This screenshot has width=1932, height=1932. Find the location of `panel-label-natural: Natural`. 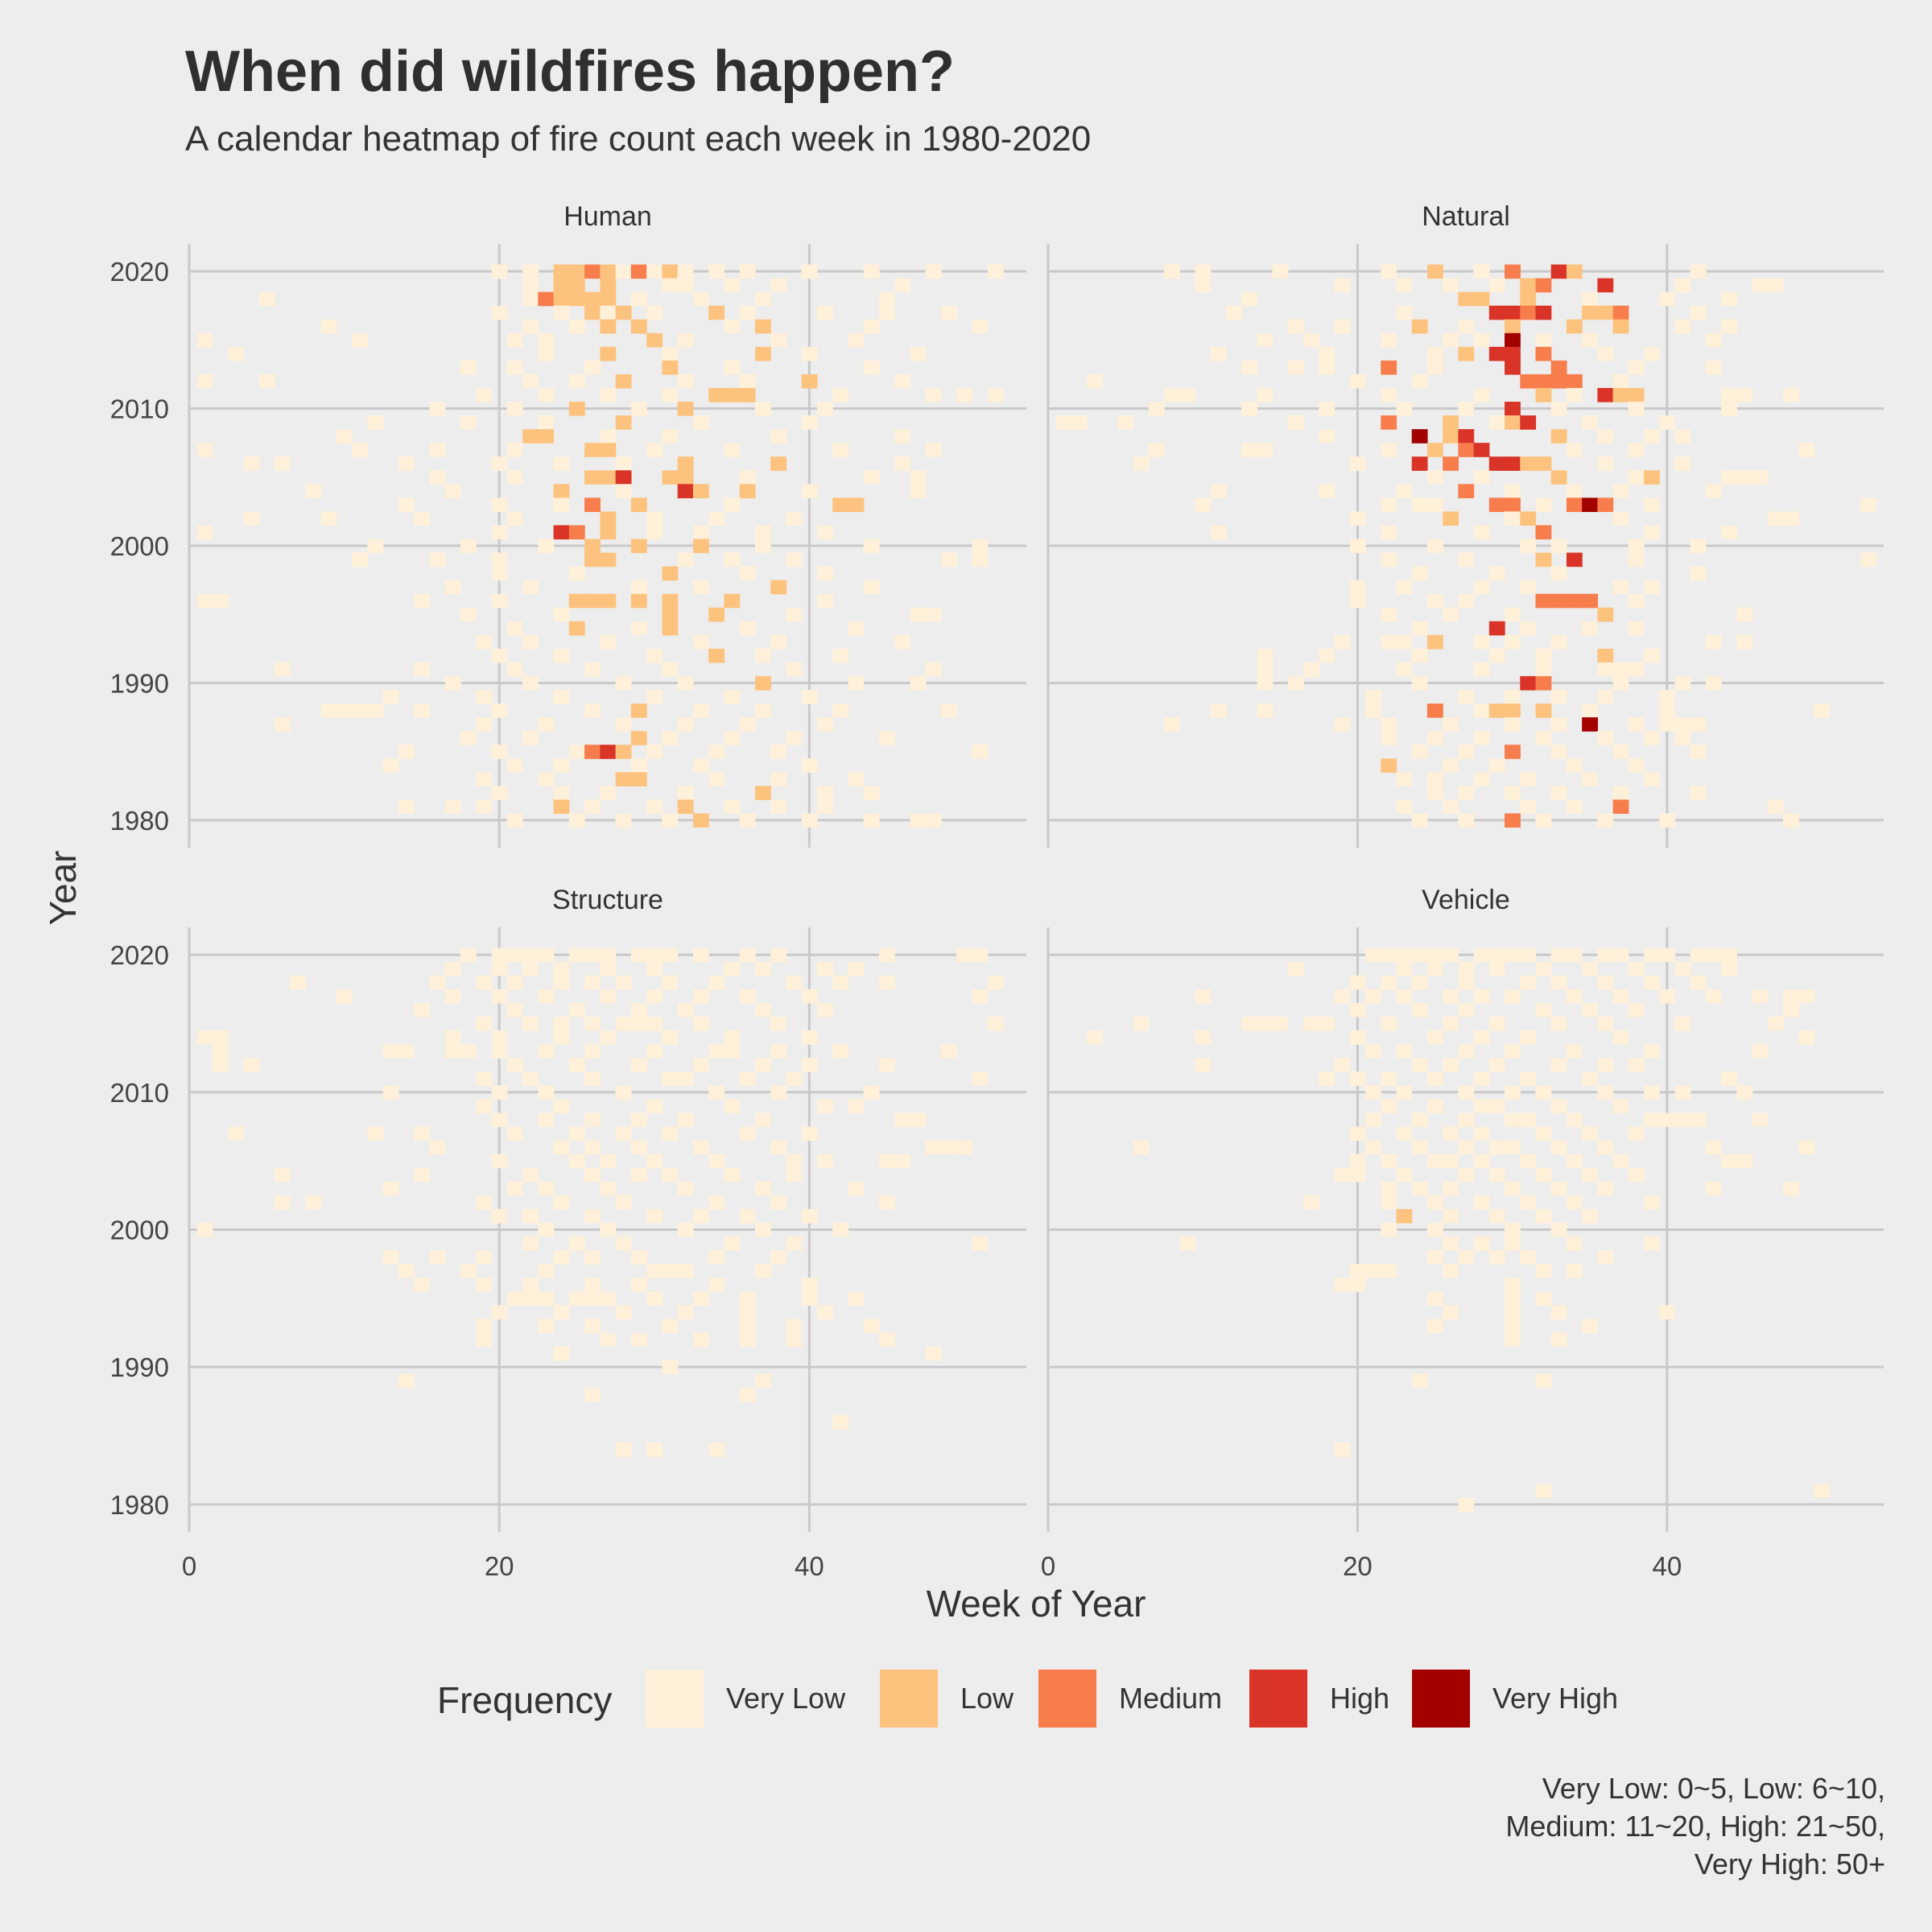

panel-label-natural: Natural is located at coordinates (1466, 216).